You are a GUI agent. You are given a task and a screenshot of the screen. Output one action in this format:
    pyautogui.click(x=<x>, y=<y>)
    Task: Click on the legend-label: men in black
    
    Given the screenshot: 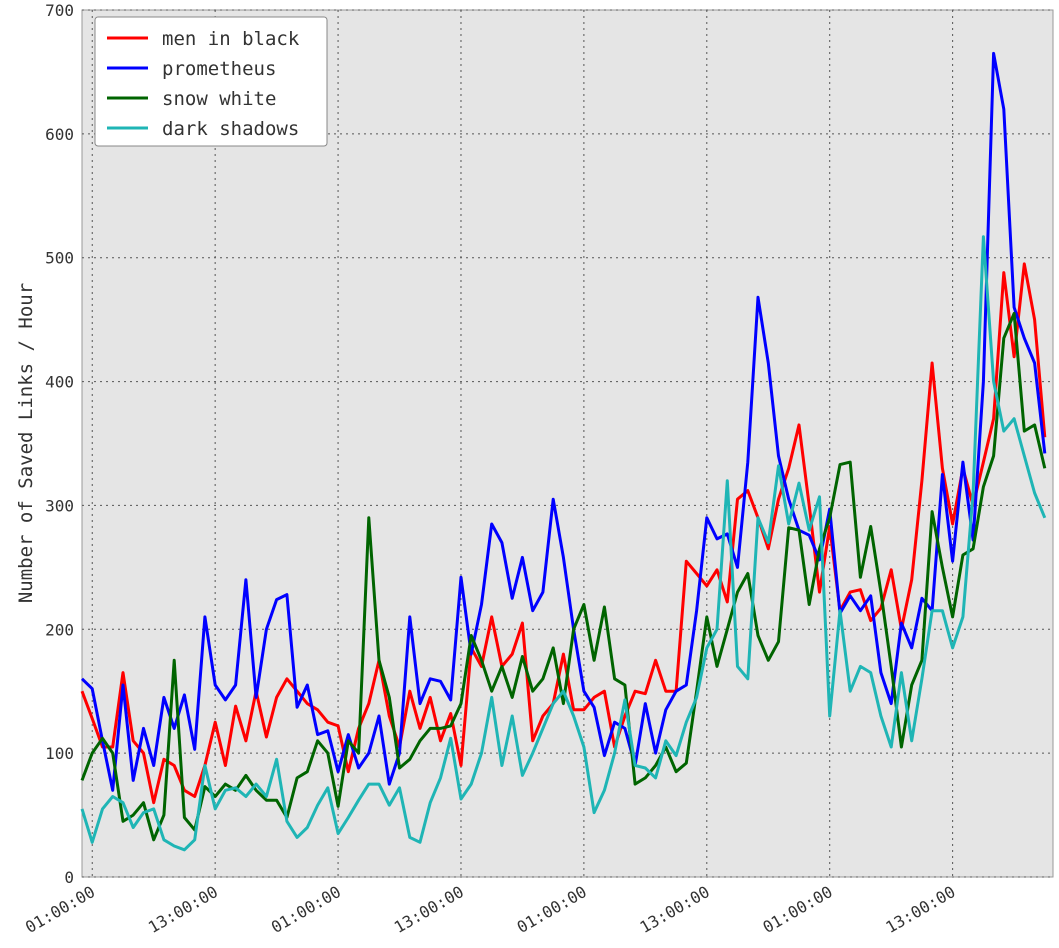 What is the action you would take?
    pyautogui.click(x=231, y=39)
    